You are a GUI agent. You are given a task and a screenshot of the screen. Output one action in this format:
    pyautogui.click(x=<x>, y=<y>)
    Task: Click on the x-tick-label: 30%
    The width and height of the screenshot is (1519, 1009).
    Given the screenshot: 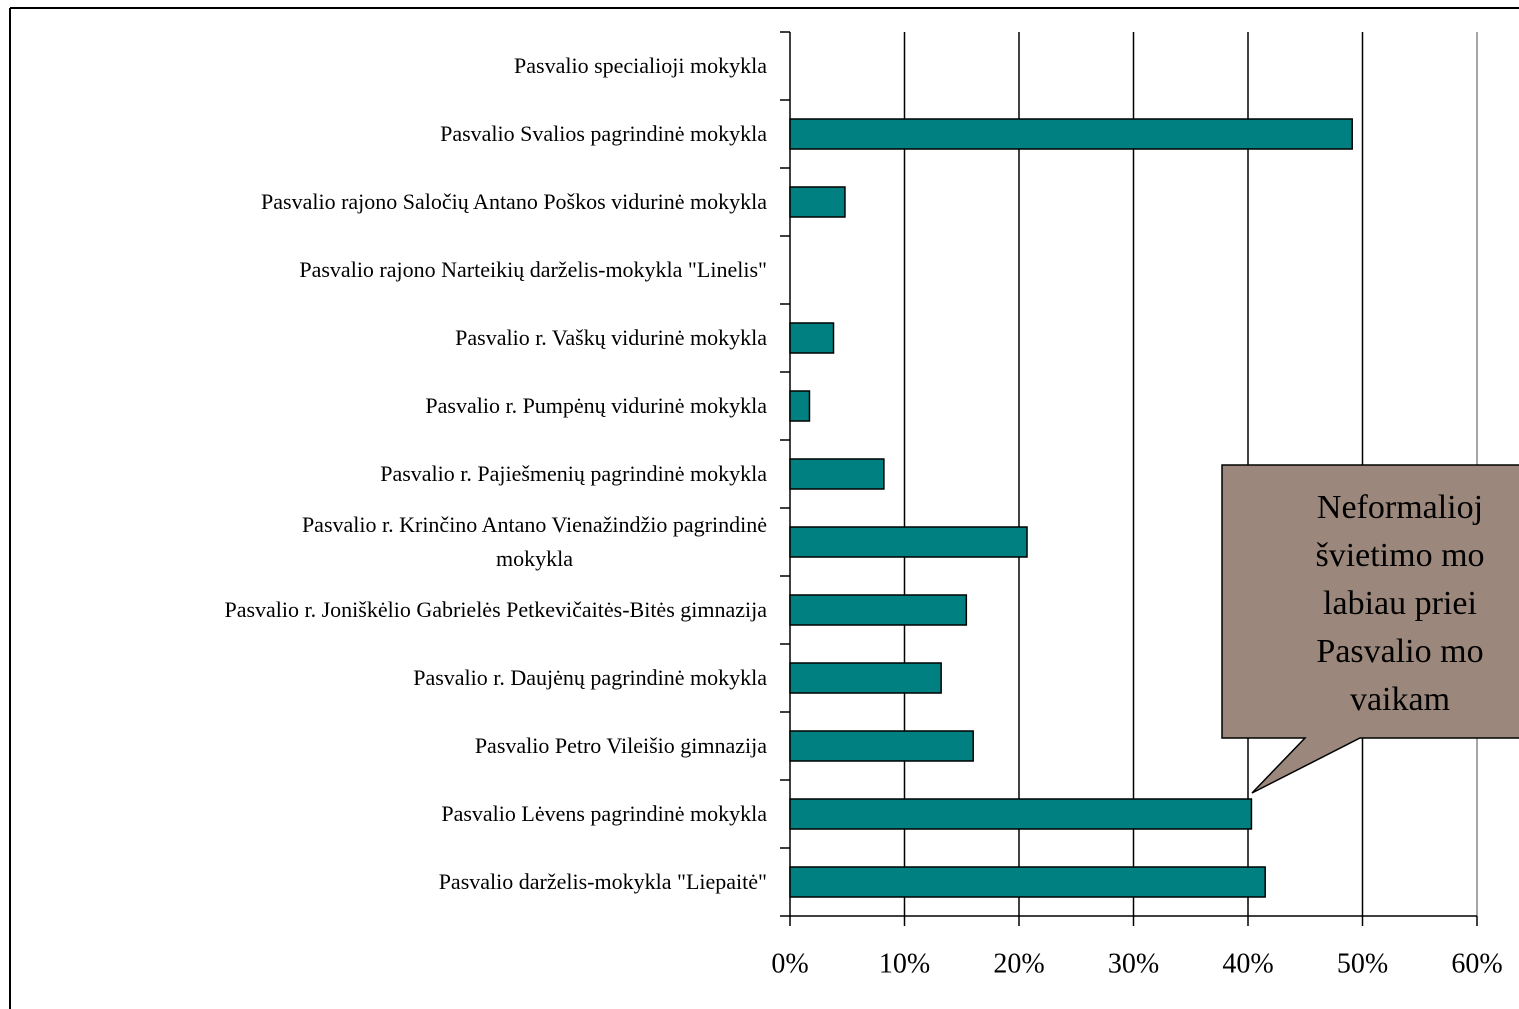 What is the action you would take?
    pyautogui.click(x=1133, y=963)
    